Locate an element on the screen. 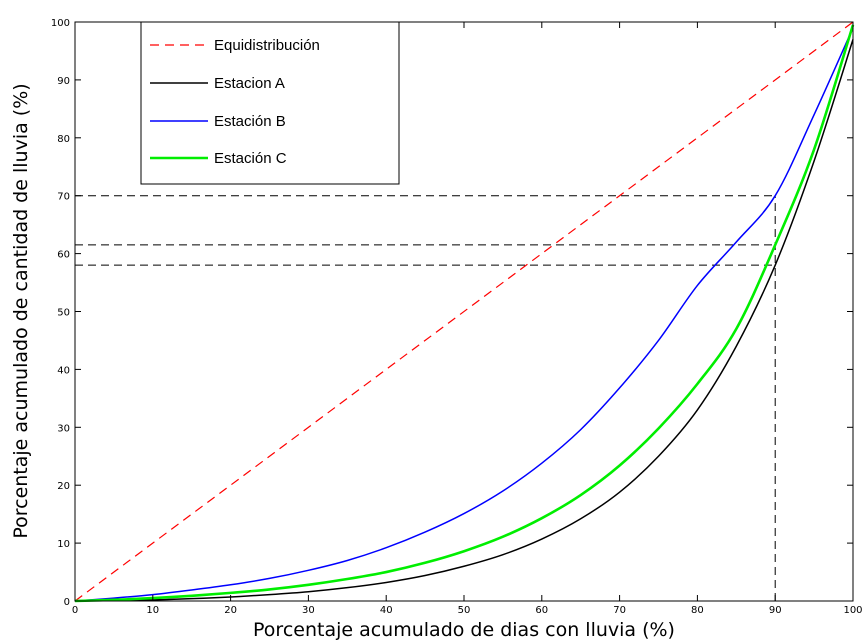  x-tick-label: 30 is located at coordinates (308, 610).